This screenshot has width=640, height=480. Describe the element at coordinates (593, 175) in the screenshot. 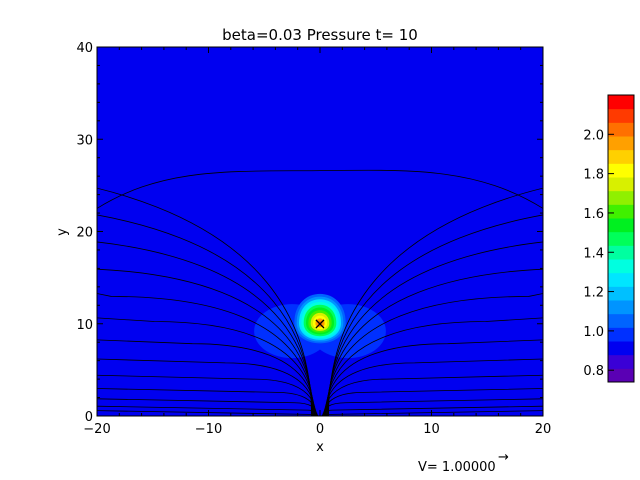

I see `colorbar-tick-label: 1.8` at that location.